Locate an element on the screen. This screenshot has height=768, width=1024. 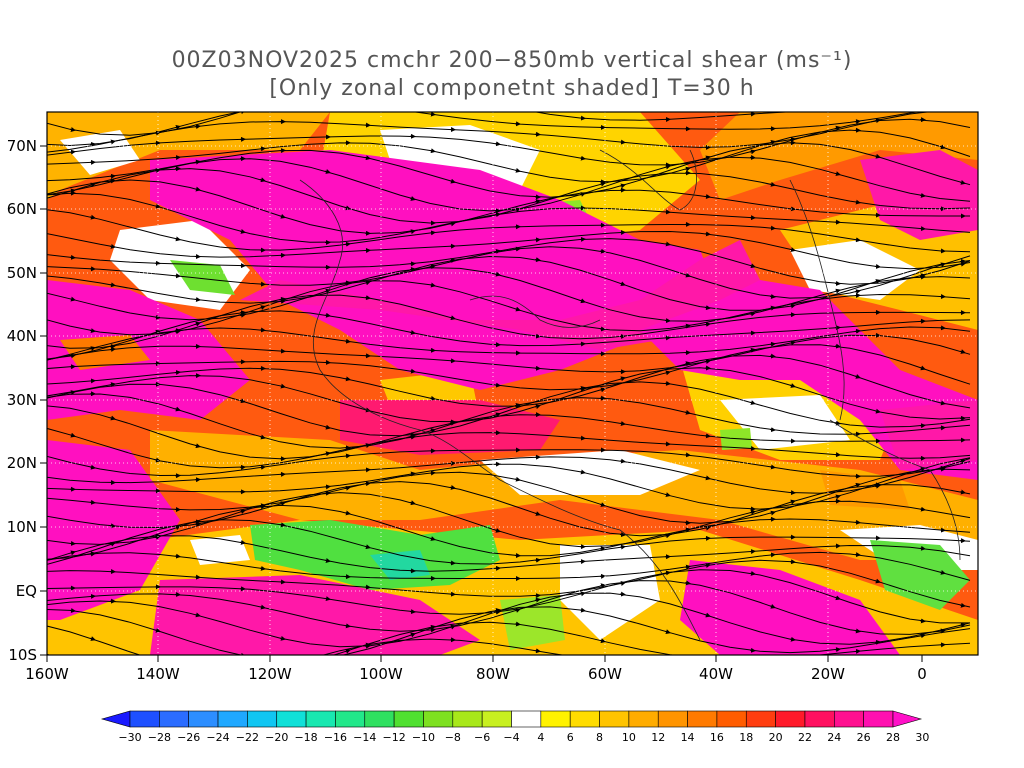
lat-label-eq: EQ is located at coordinates (26, 591).